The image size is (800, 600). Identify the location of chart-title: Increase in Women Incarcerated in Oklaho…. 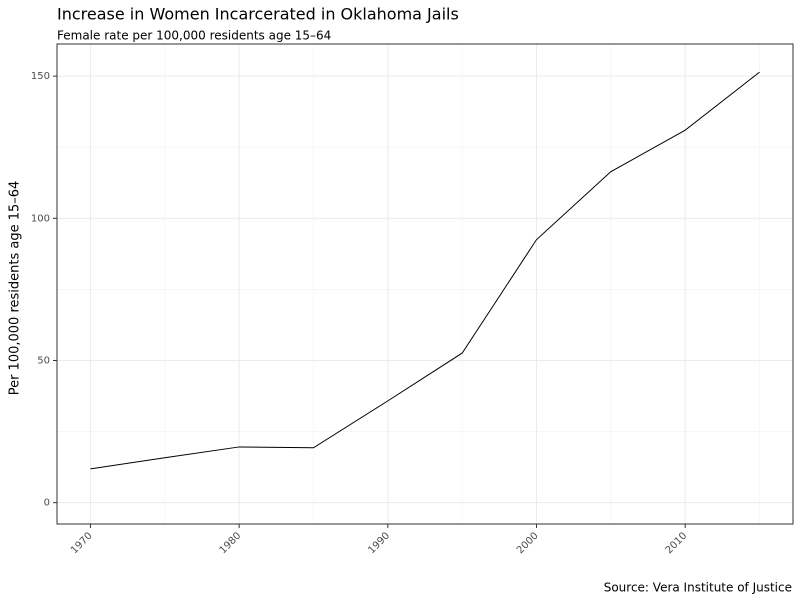
(258, 14).